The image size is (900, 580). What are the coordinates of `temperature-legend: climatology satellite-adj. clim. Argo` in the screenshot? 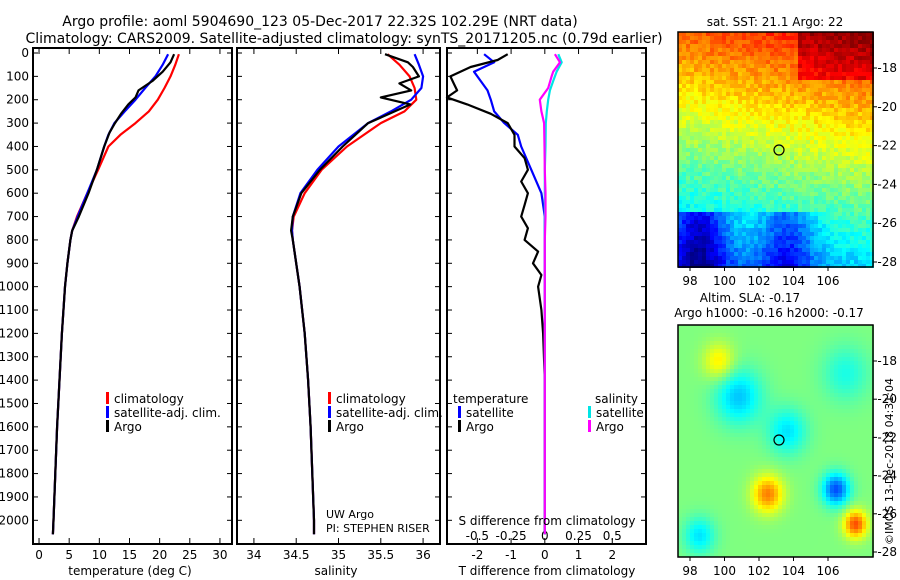 It's located at (163, 413).